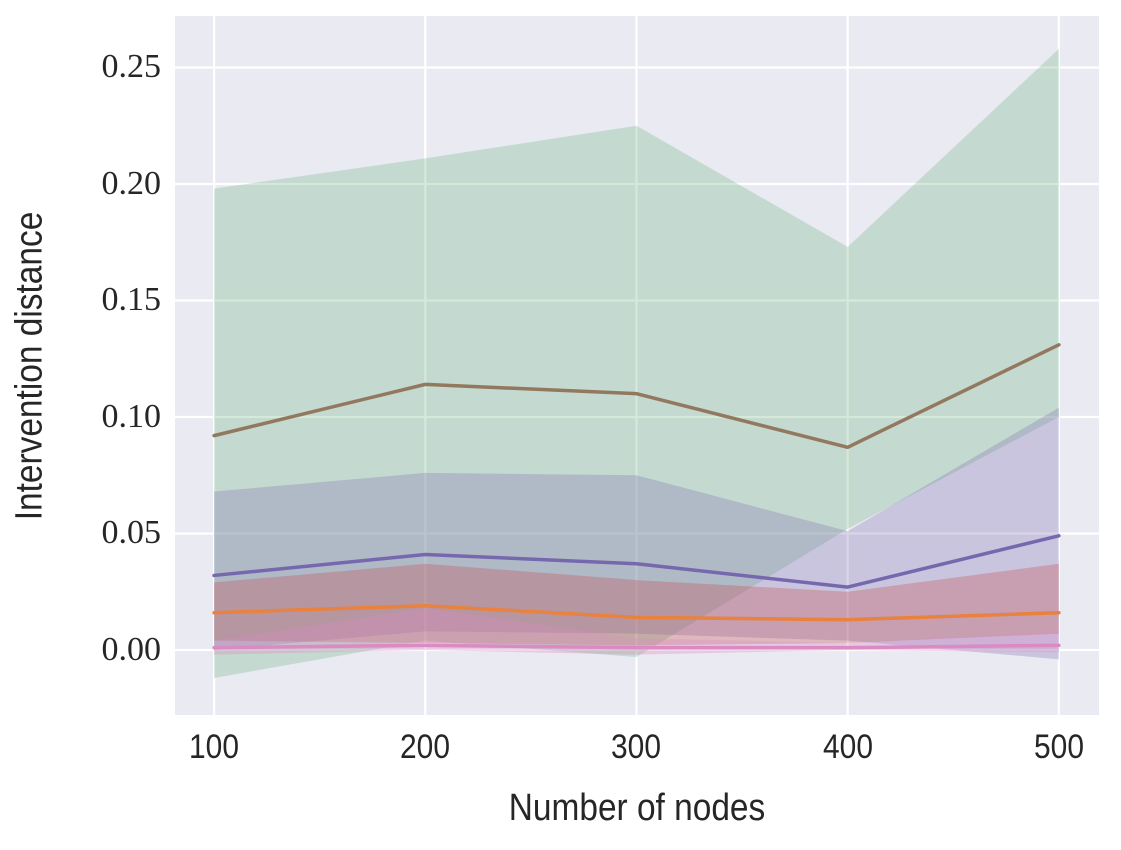 The height and width of the screenshot is (850, 1121). Describe the element at coordinates (636, 747) in the screenshot. I see `x-tick-label: 300` at that location.